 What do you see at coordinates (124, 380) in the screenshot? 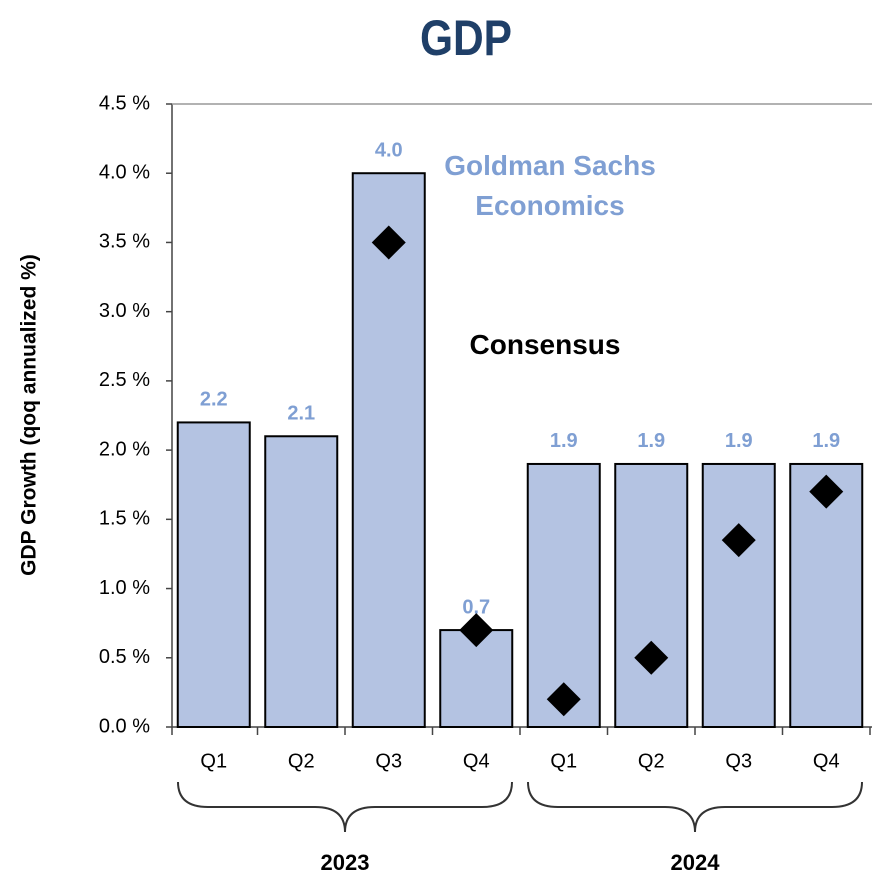
I see `y-tick-label: 2.5 %` at bounding box center [124, 380].